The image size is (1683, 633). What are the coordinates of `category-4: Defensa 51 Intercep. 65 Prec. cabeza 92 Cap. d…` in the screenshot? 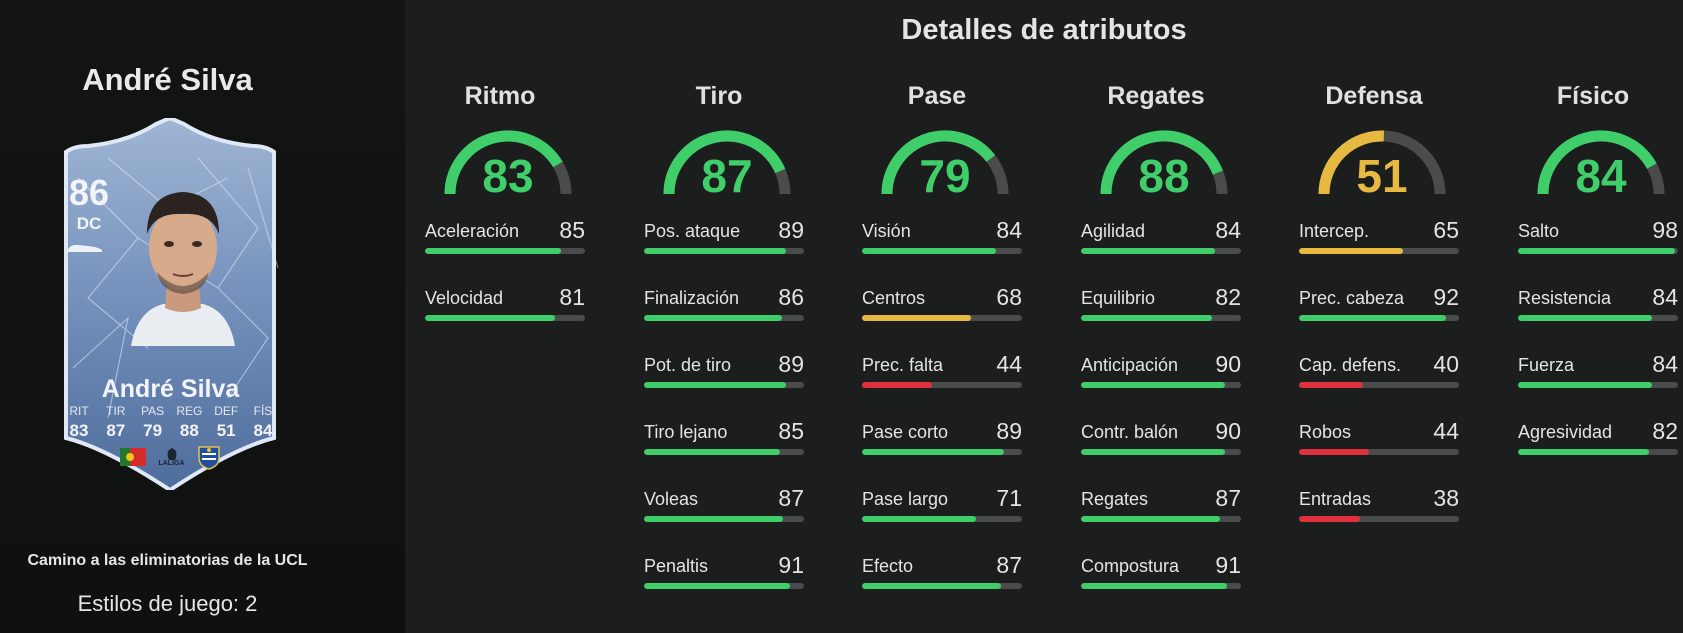 It's located at (1379, 319).